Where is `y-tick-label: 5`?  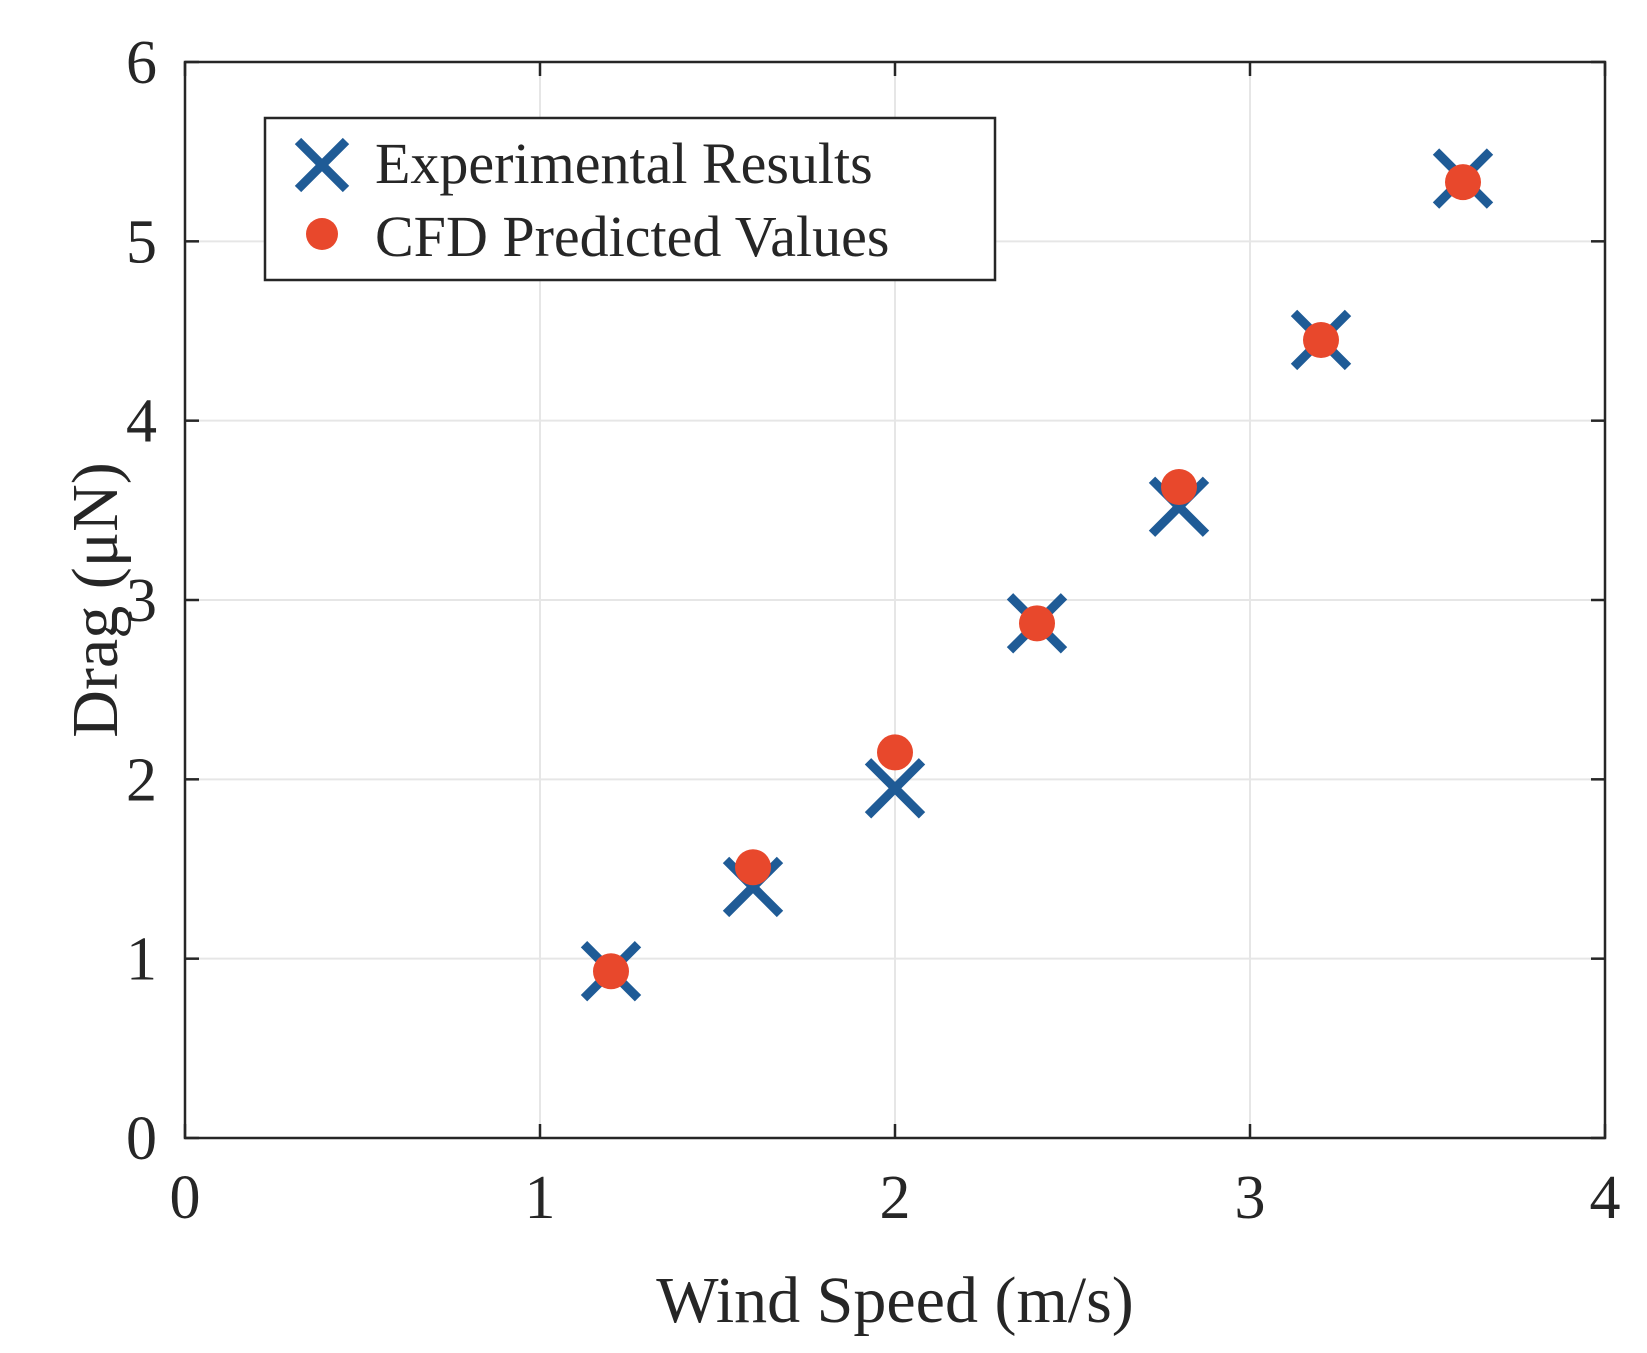 y-tick-label: 5 is located at coordinates (141, 242).